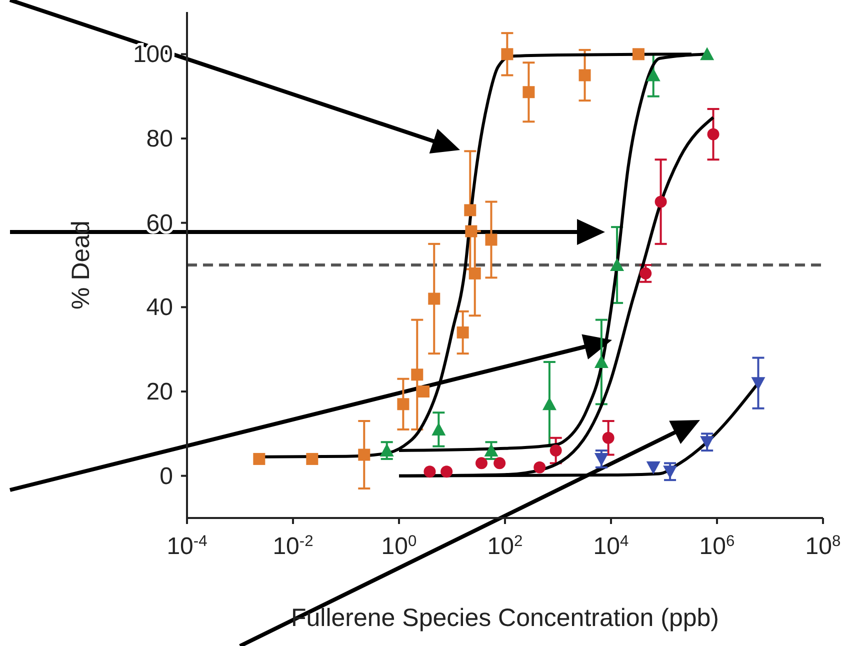 Image resolution: width=863 pixels, height=646 pixels. Describe the element at coordinates (159, 308) in the screenshot. I see `y-tick-label: 40` at that location.